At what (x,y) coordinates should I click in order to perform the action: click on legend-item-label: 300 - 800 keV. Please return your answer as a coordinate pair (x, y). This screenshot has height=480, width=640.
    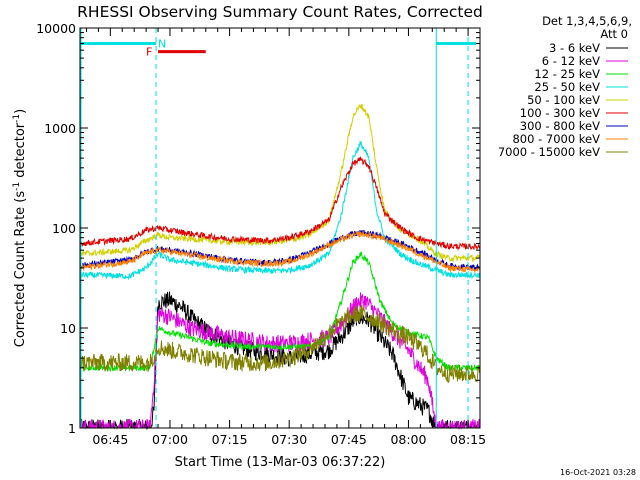
    Looking at the image, I should click on (560, 126).